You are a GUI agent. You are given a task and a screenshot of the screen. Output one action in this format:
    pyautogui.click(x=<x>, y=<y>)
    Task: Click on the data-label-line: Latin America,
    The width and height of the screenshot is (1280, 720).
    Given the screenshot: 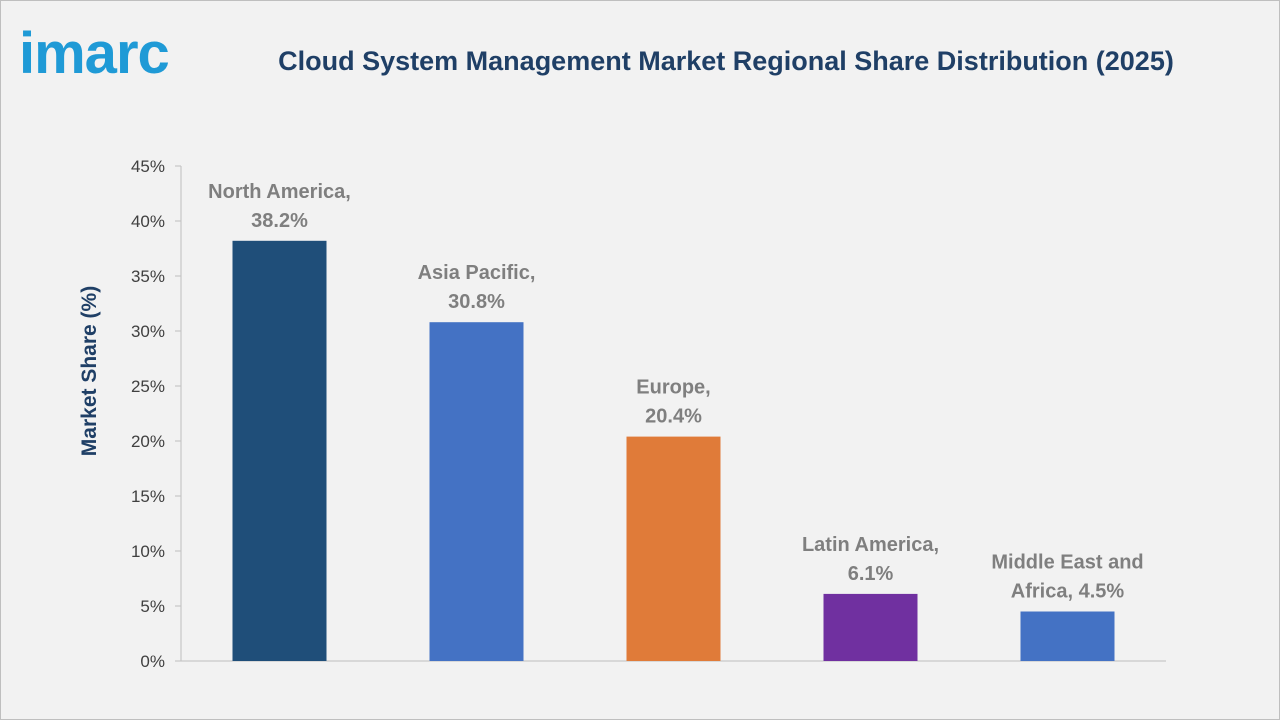 What is the action you would take?
    pyautogui.click(x=870, y=545)
    